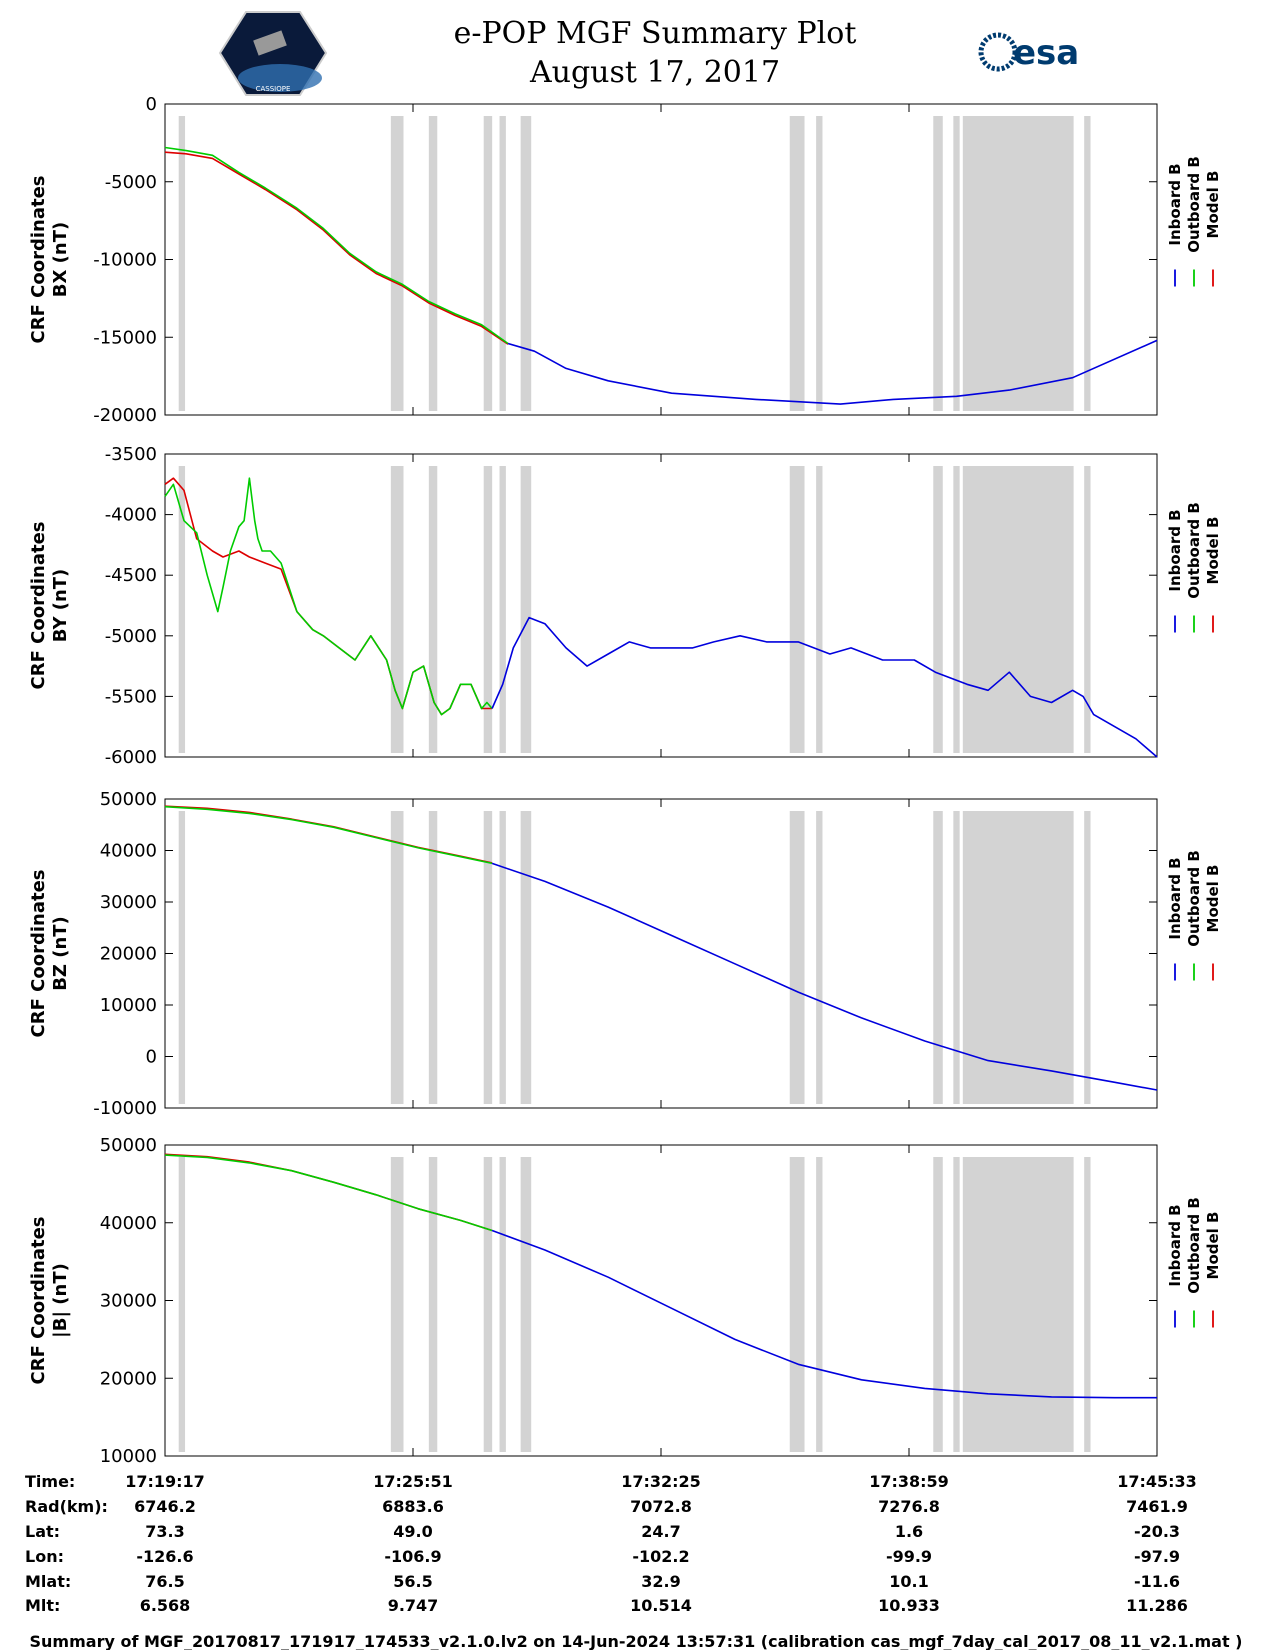 The height and width of the screenshot is (1650, 1275). I want to click on y-tick-label: -20000, so click(125, 415).